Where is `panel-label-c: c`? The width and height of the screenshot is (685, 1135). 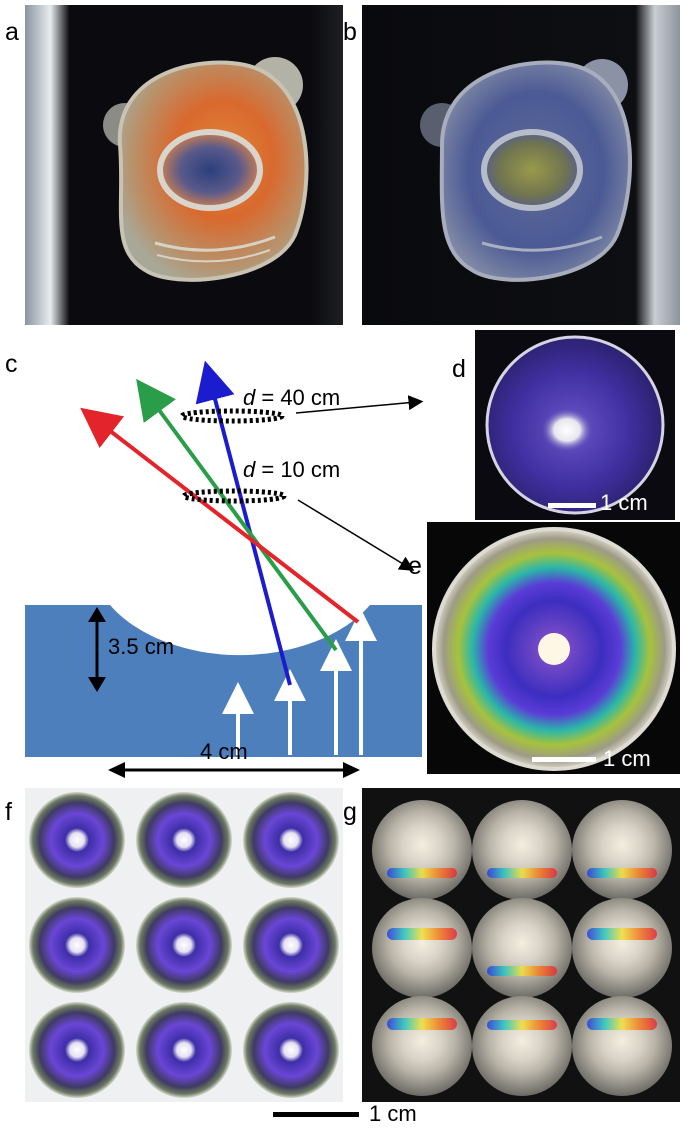
panel-label-c: c is located at coordinates (11, 364).